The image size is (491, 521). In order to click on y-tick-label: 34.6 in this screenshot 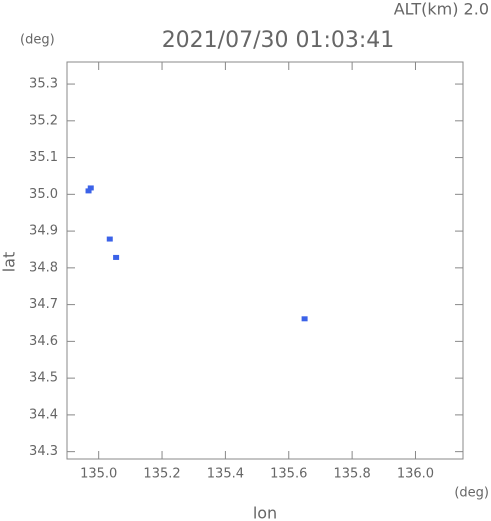, I will do `click(43, 341)`.